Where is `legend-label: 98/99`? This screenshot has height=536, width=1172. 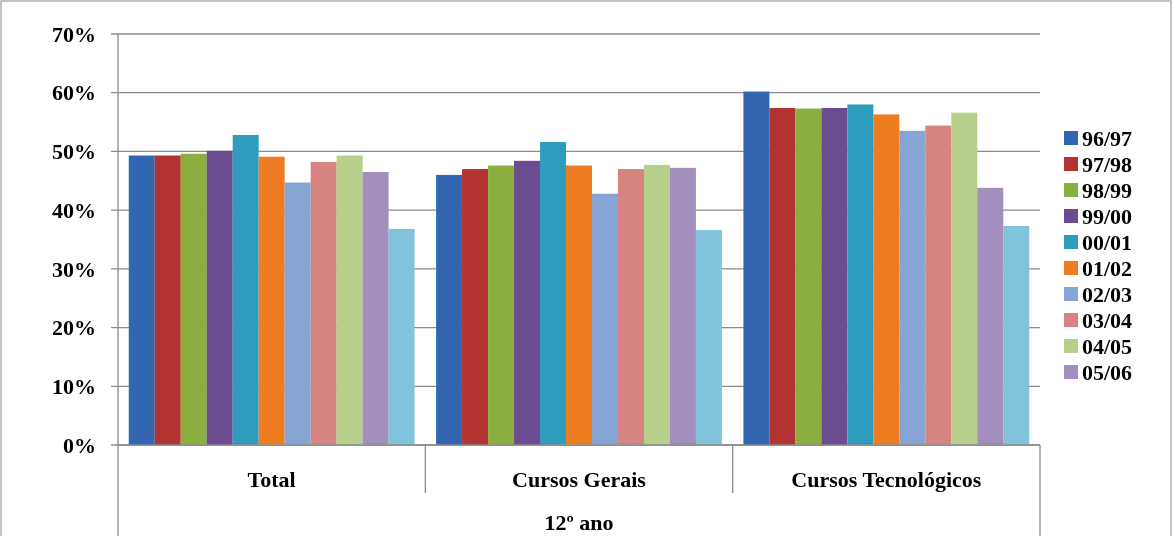 legend-label: 98/99 is located at coordinates (1107, 190).